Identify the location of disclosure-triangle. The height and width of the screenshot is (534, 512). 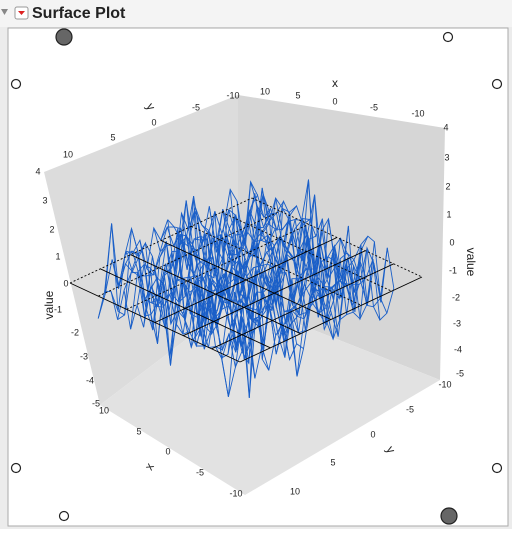
(4, 12).